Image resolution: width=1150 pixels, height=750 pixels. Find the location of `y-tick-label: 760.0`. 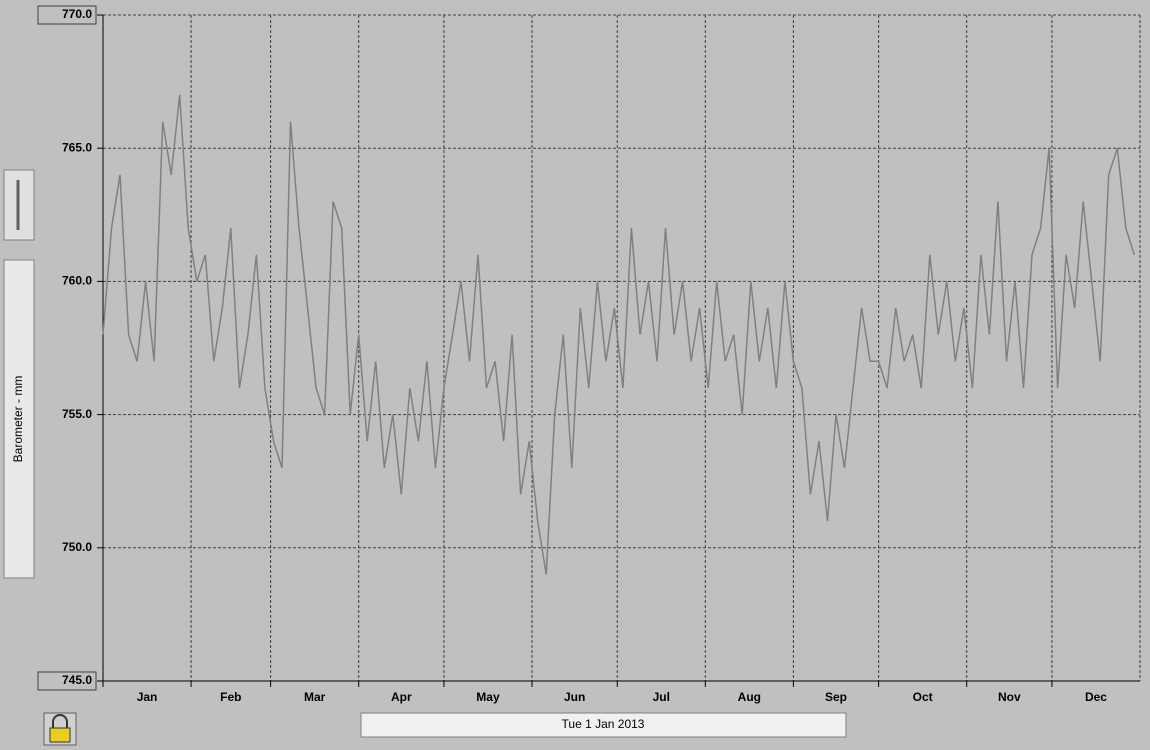

y-tick-label: 760.0 is located at coordinates (77, 281).